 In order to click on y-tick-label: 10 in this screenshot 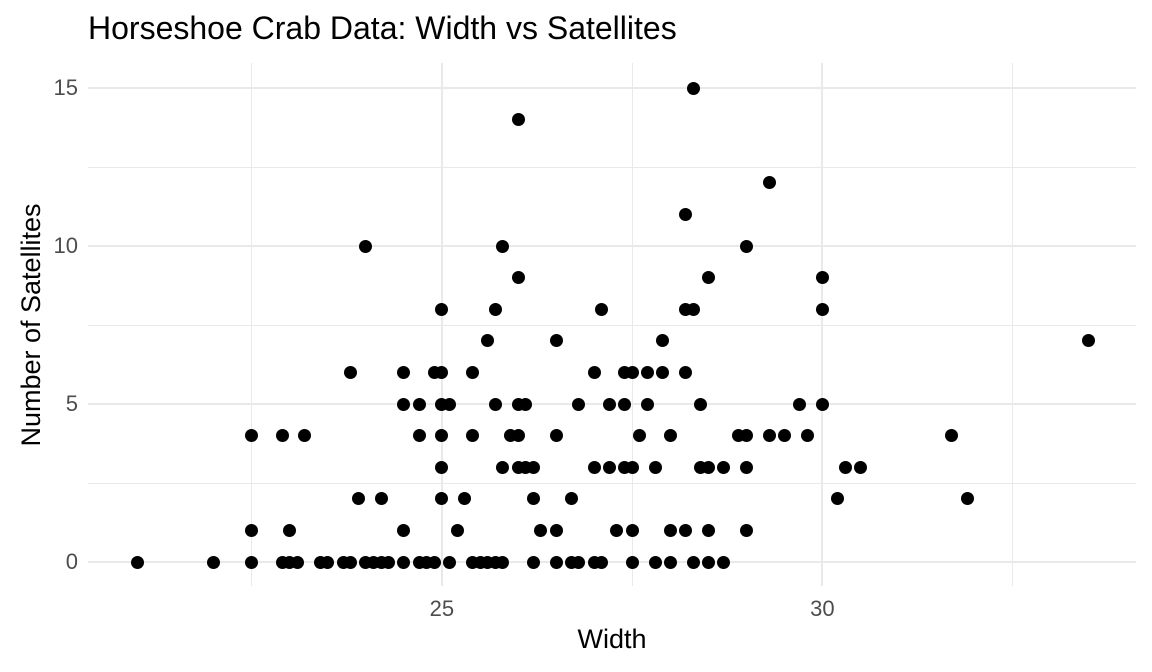, I will do `click(65, 245)`.